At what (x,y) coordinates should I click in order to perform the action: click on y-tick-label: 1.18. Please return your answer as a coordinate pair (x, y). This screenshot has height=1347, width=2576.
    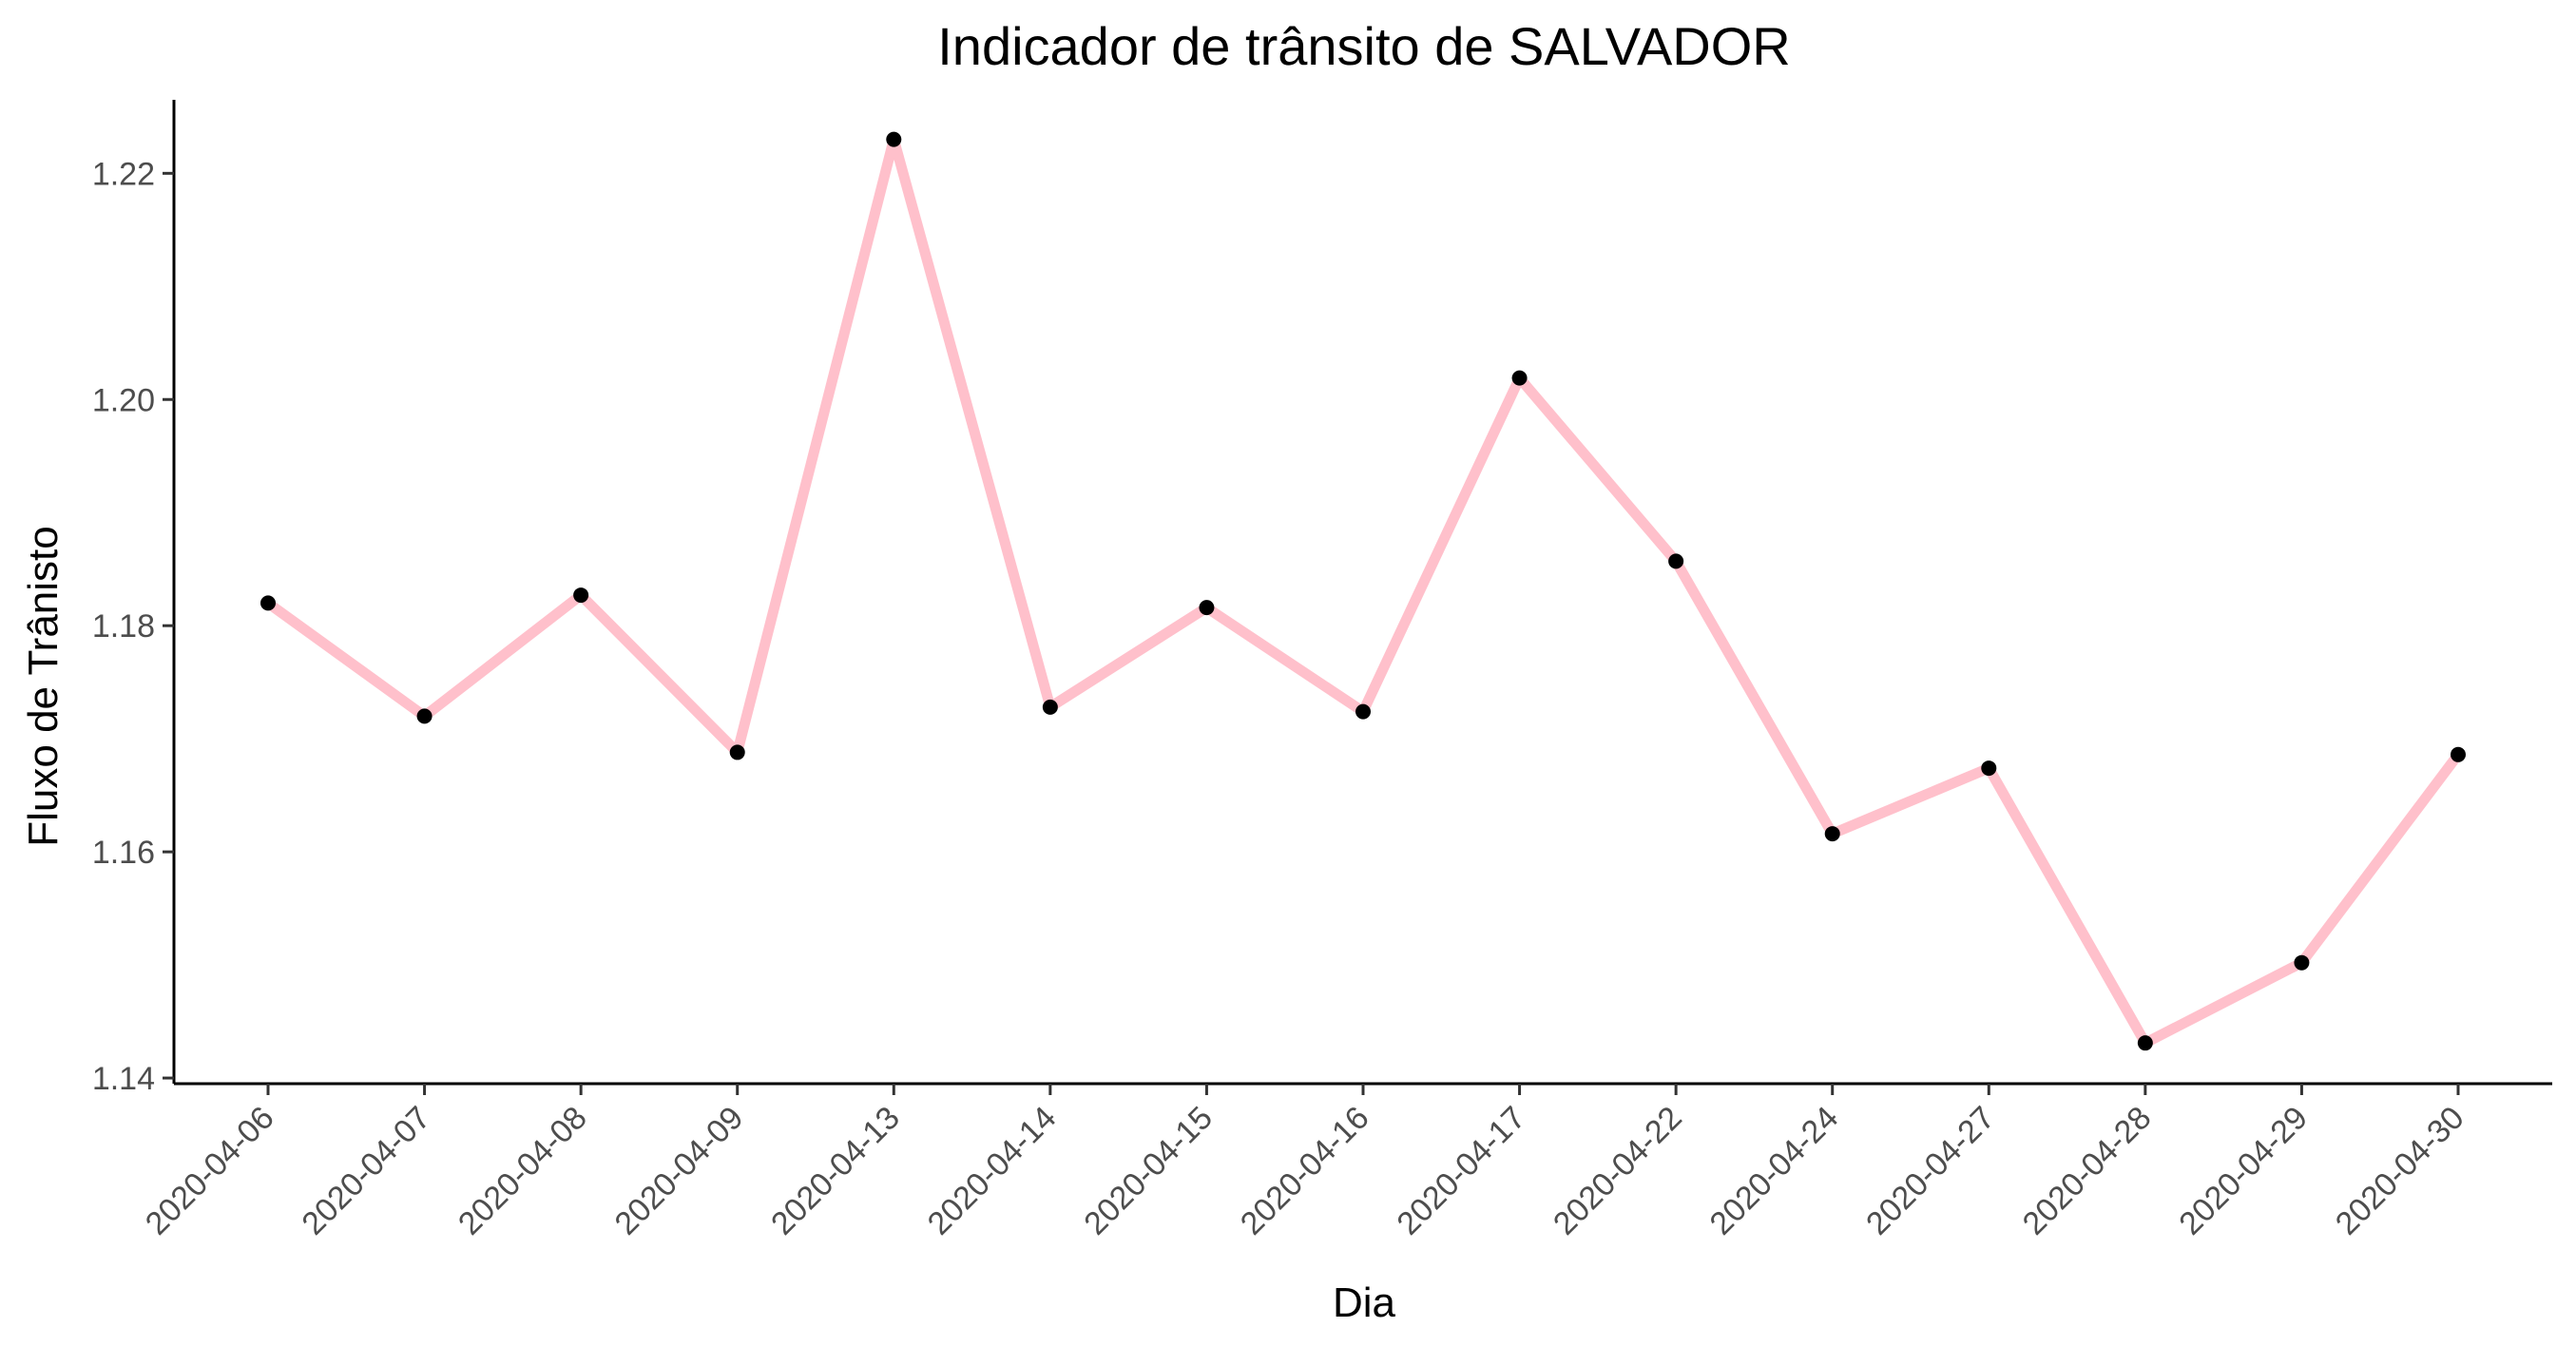
    Looking at the image, I should click on (123, 626).